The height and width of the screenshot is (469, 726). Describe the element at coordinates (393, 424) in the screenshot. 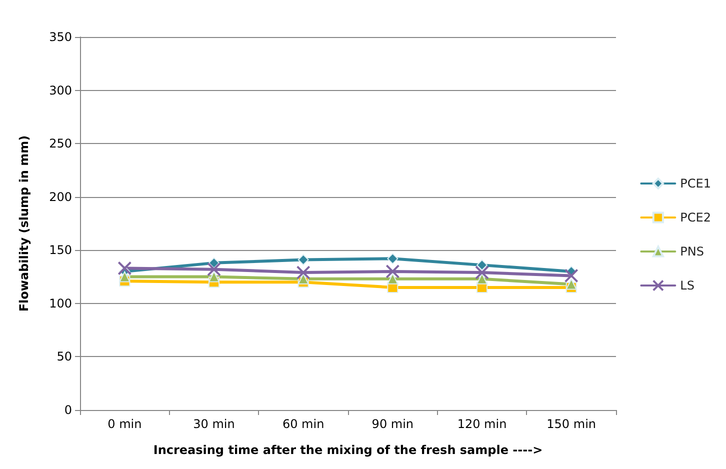

I see `x-tick-label: 90 min` at that location.